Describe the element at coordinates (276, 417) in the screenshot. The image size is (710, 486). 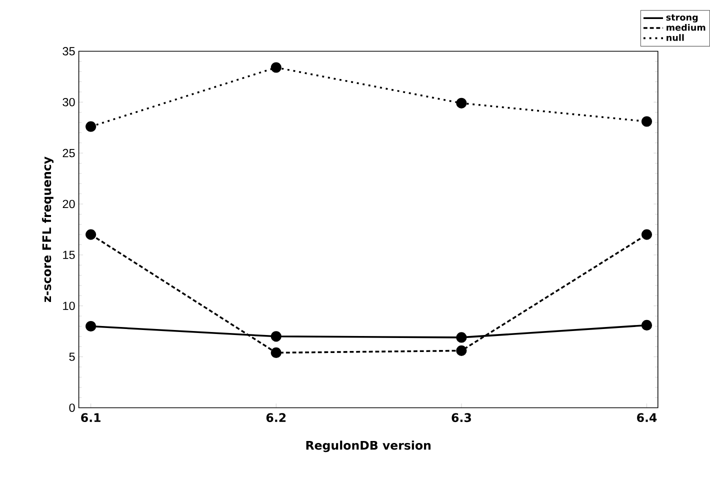
I see `x-tick-label: 6.2` at that location.